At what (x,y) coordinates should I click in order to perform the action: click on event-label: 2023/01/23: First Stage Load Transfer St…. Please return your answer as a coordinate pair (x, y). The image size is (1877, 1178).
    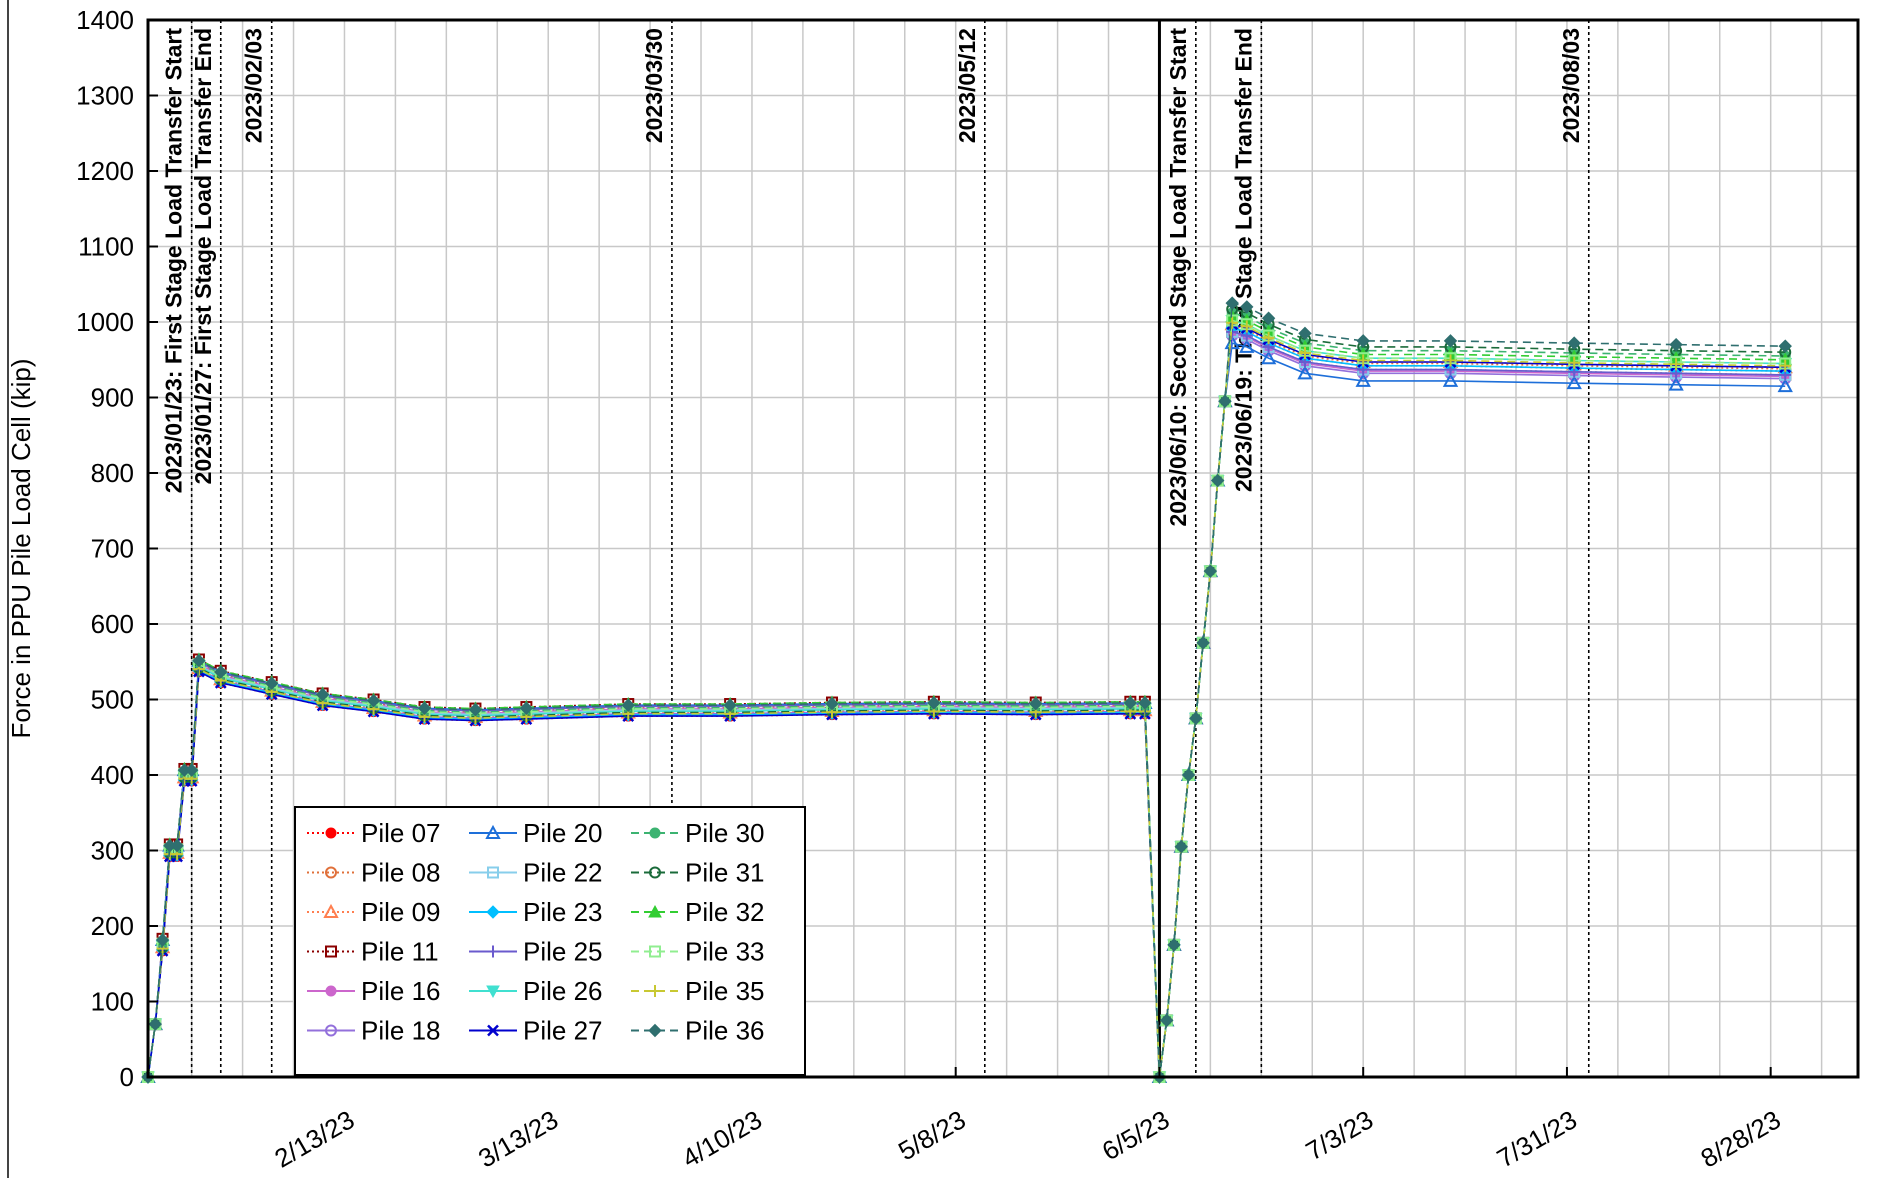
    Looking at the image, I should click on (174, 261).